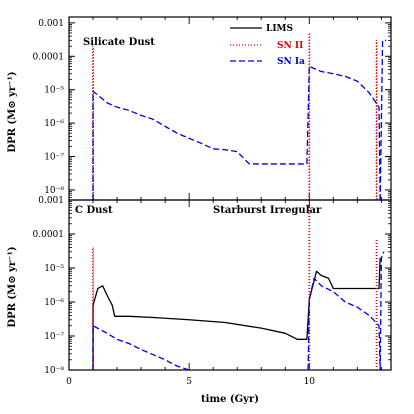  Describe the element at coordinates (290, 46) in the screenshot. I see `legend-label-sn-ii: SN II` at that location.